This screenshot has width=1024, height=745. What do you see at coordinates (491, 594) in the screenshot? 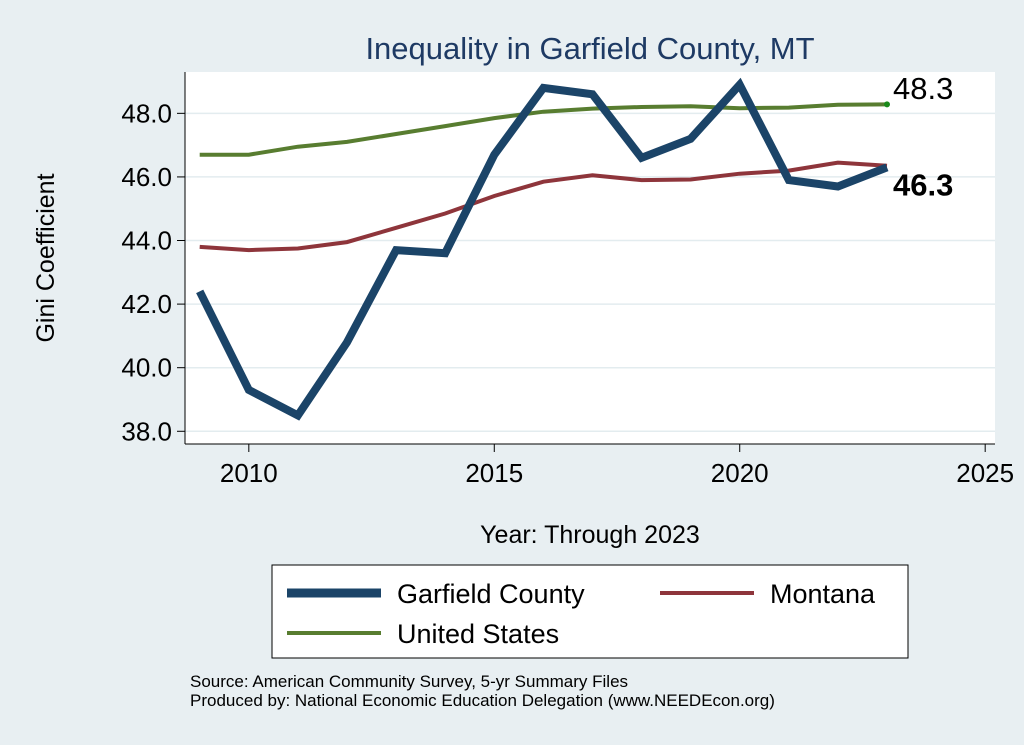
I see `legend-label-garfield: Garfield County` at bounding box center [491, 594].